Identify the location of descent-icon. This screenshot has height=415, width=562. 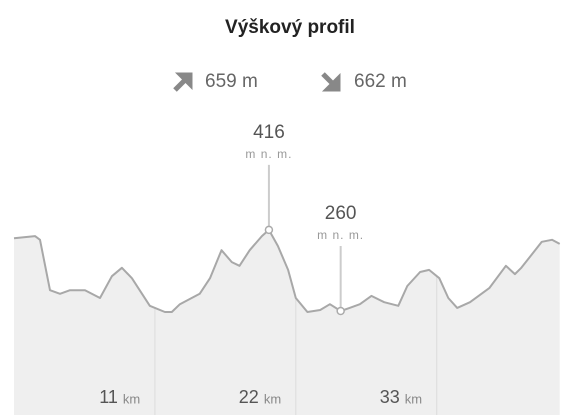
(331, 82).